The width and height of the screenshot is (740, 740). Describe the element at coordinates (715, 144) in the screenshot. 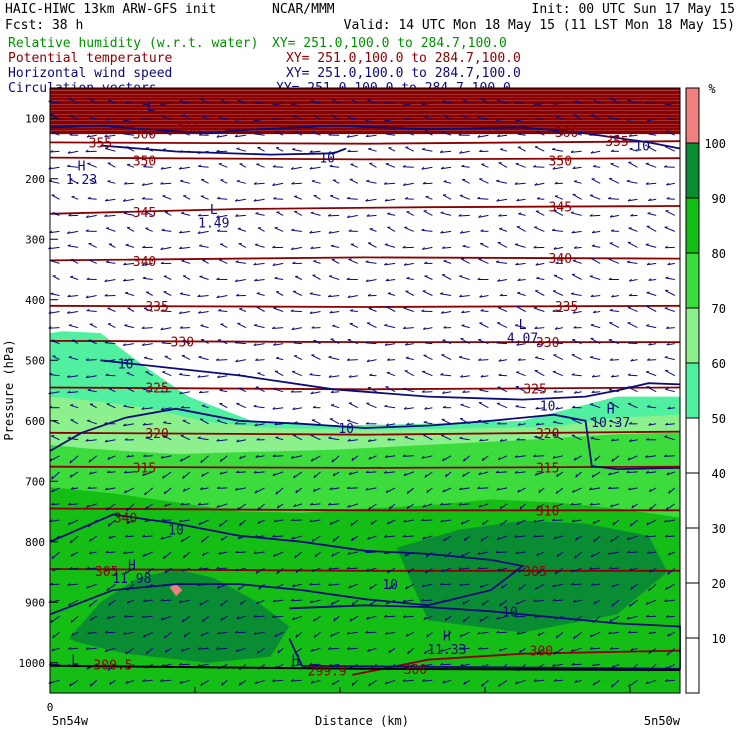

I see `colorbar-tick-label: 100` at that location.